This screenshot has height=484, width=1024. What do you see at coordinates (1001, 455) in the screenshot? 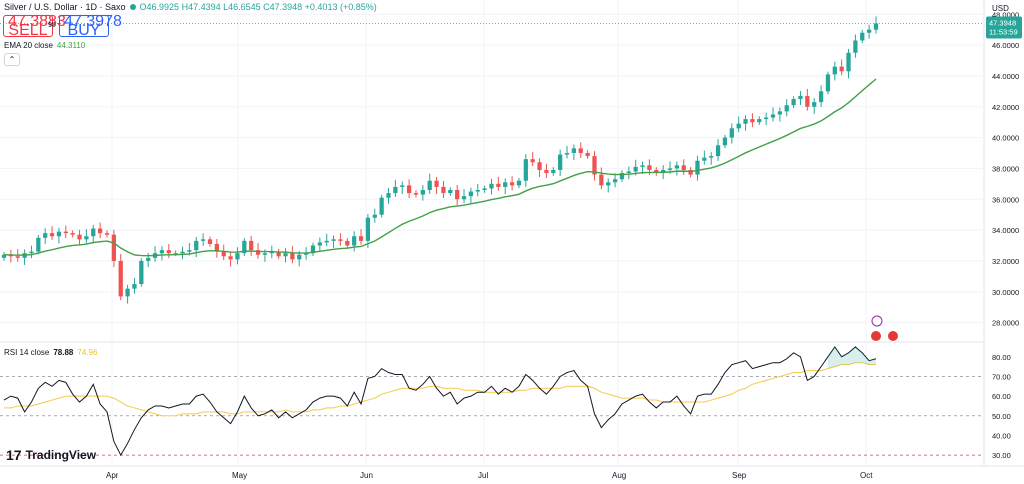
I see `rsi-tick-label: 30.00` at bounding box center [1001, 455].